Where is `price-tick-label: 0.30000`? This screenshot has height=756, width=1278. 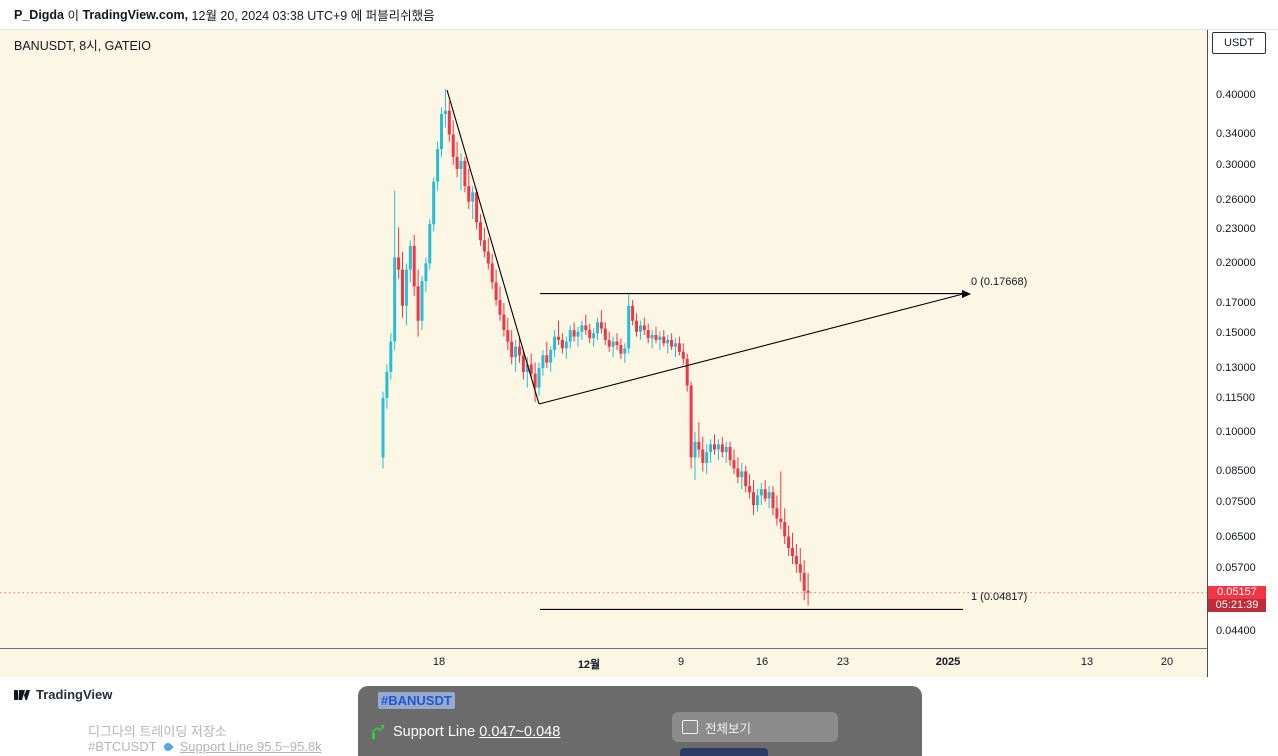
price-tick-label: 0.30000 is located at coordinates (1236, 164).